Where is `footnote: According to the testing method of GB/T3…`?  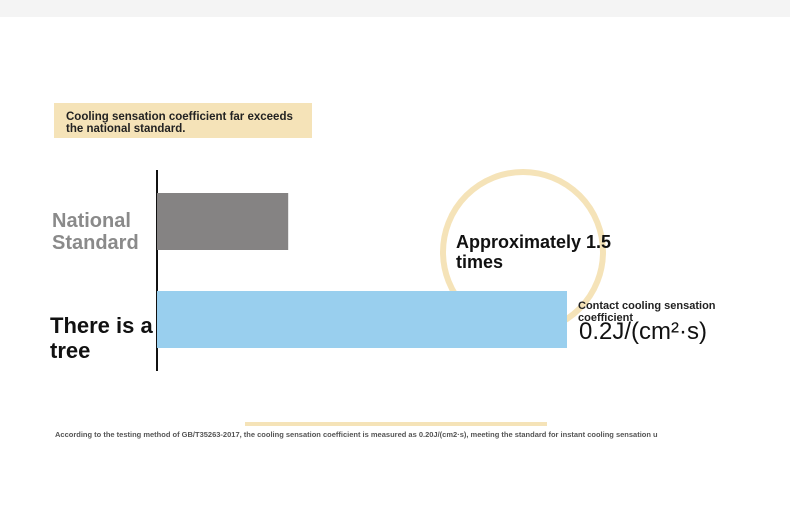 footnote: According to the testing method of GB/T3… is located at coordinates (356, 434).